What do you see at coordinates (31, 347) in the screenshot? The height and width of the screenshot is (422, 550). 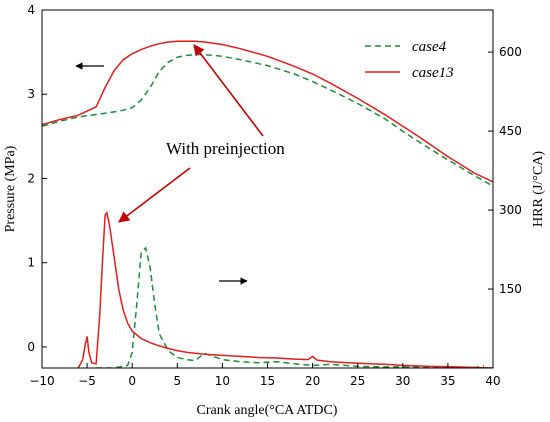 I see `y-left-tick-label: 0` at bounding box center [31, 347].